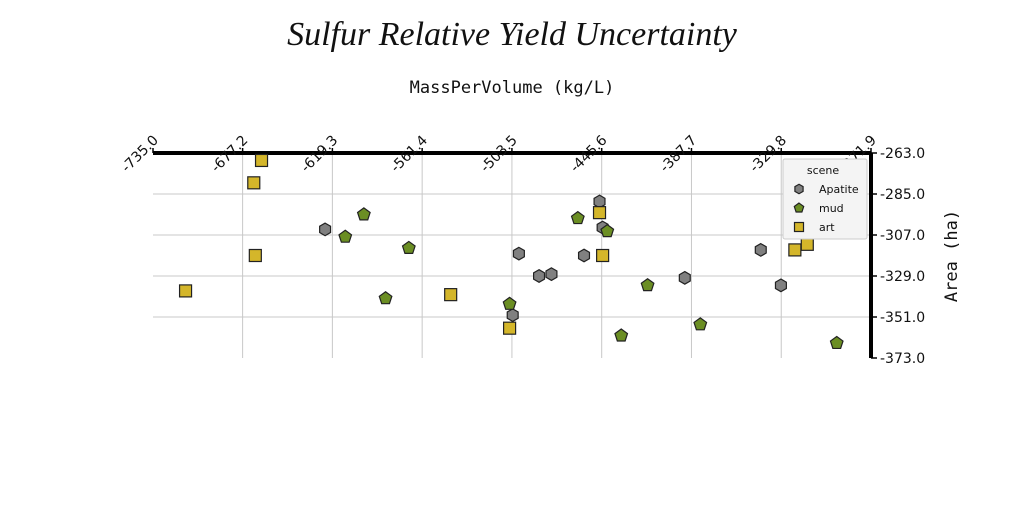 This screenshot has height=512, width=1024. I want to click on y-tick-label: -373.0, so click(902, 359).